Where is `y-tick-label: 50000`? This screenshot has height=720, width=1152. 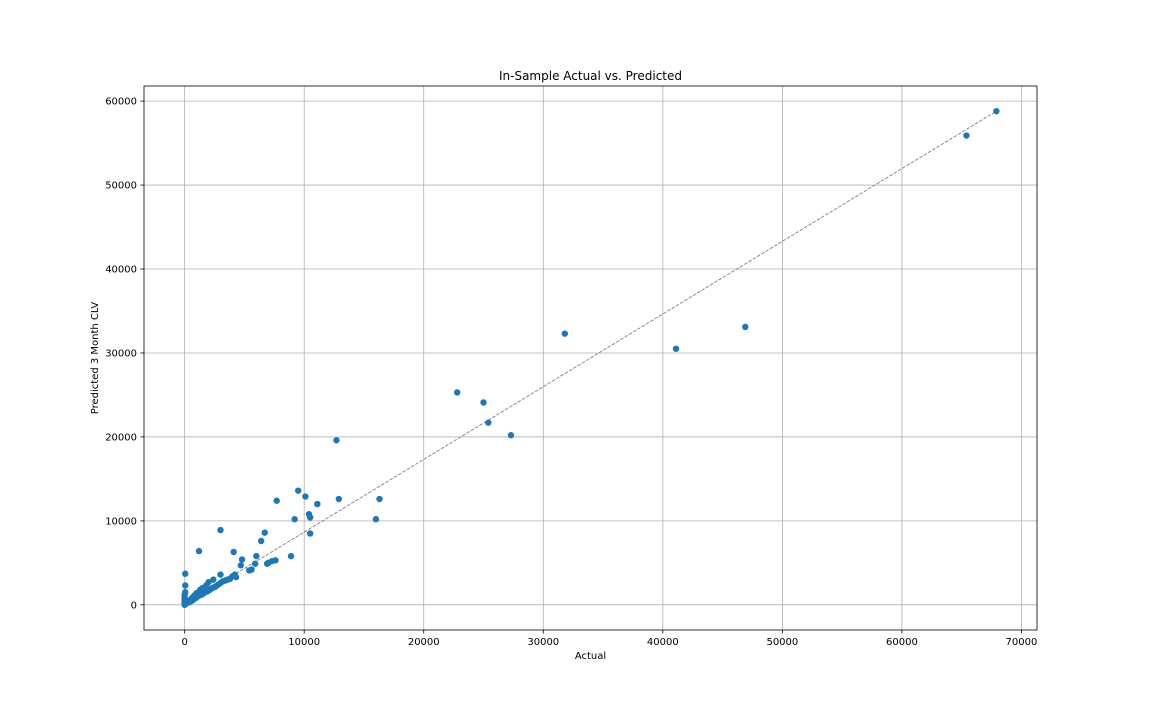 y-tick-label: 50000 is located at coordinates (121, 186).